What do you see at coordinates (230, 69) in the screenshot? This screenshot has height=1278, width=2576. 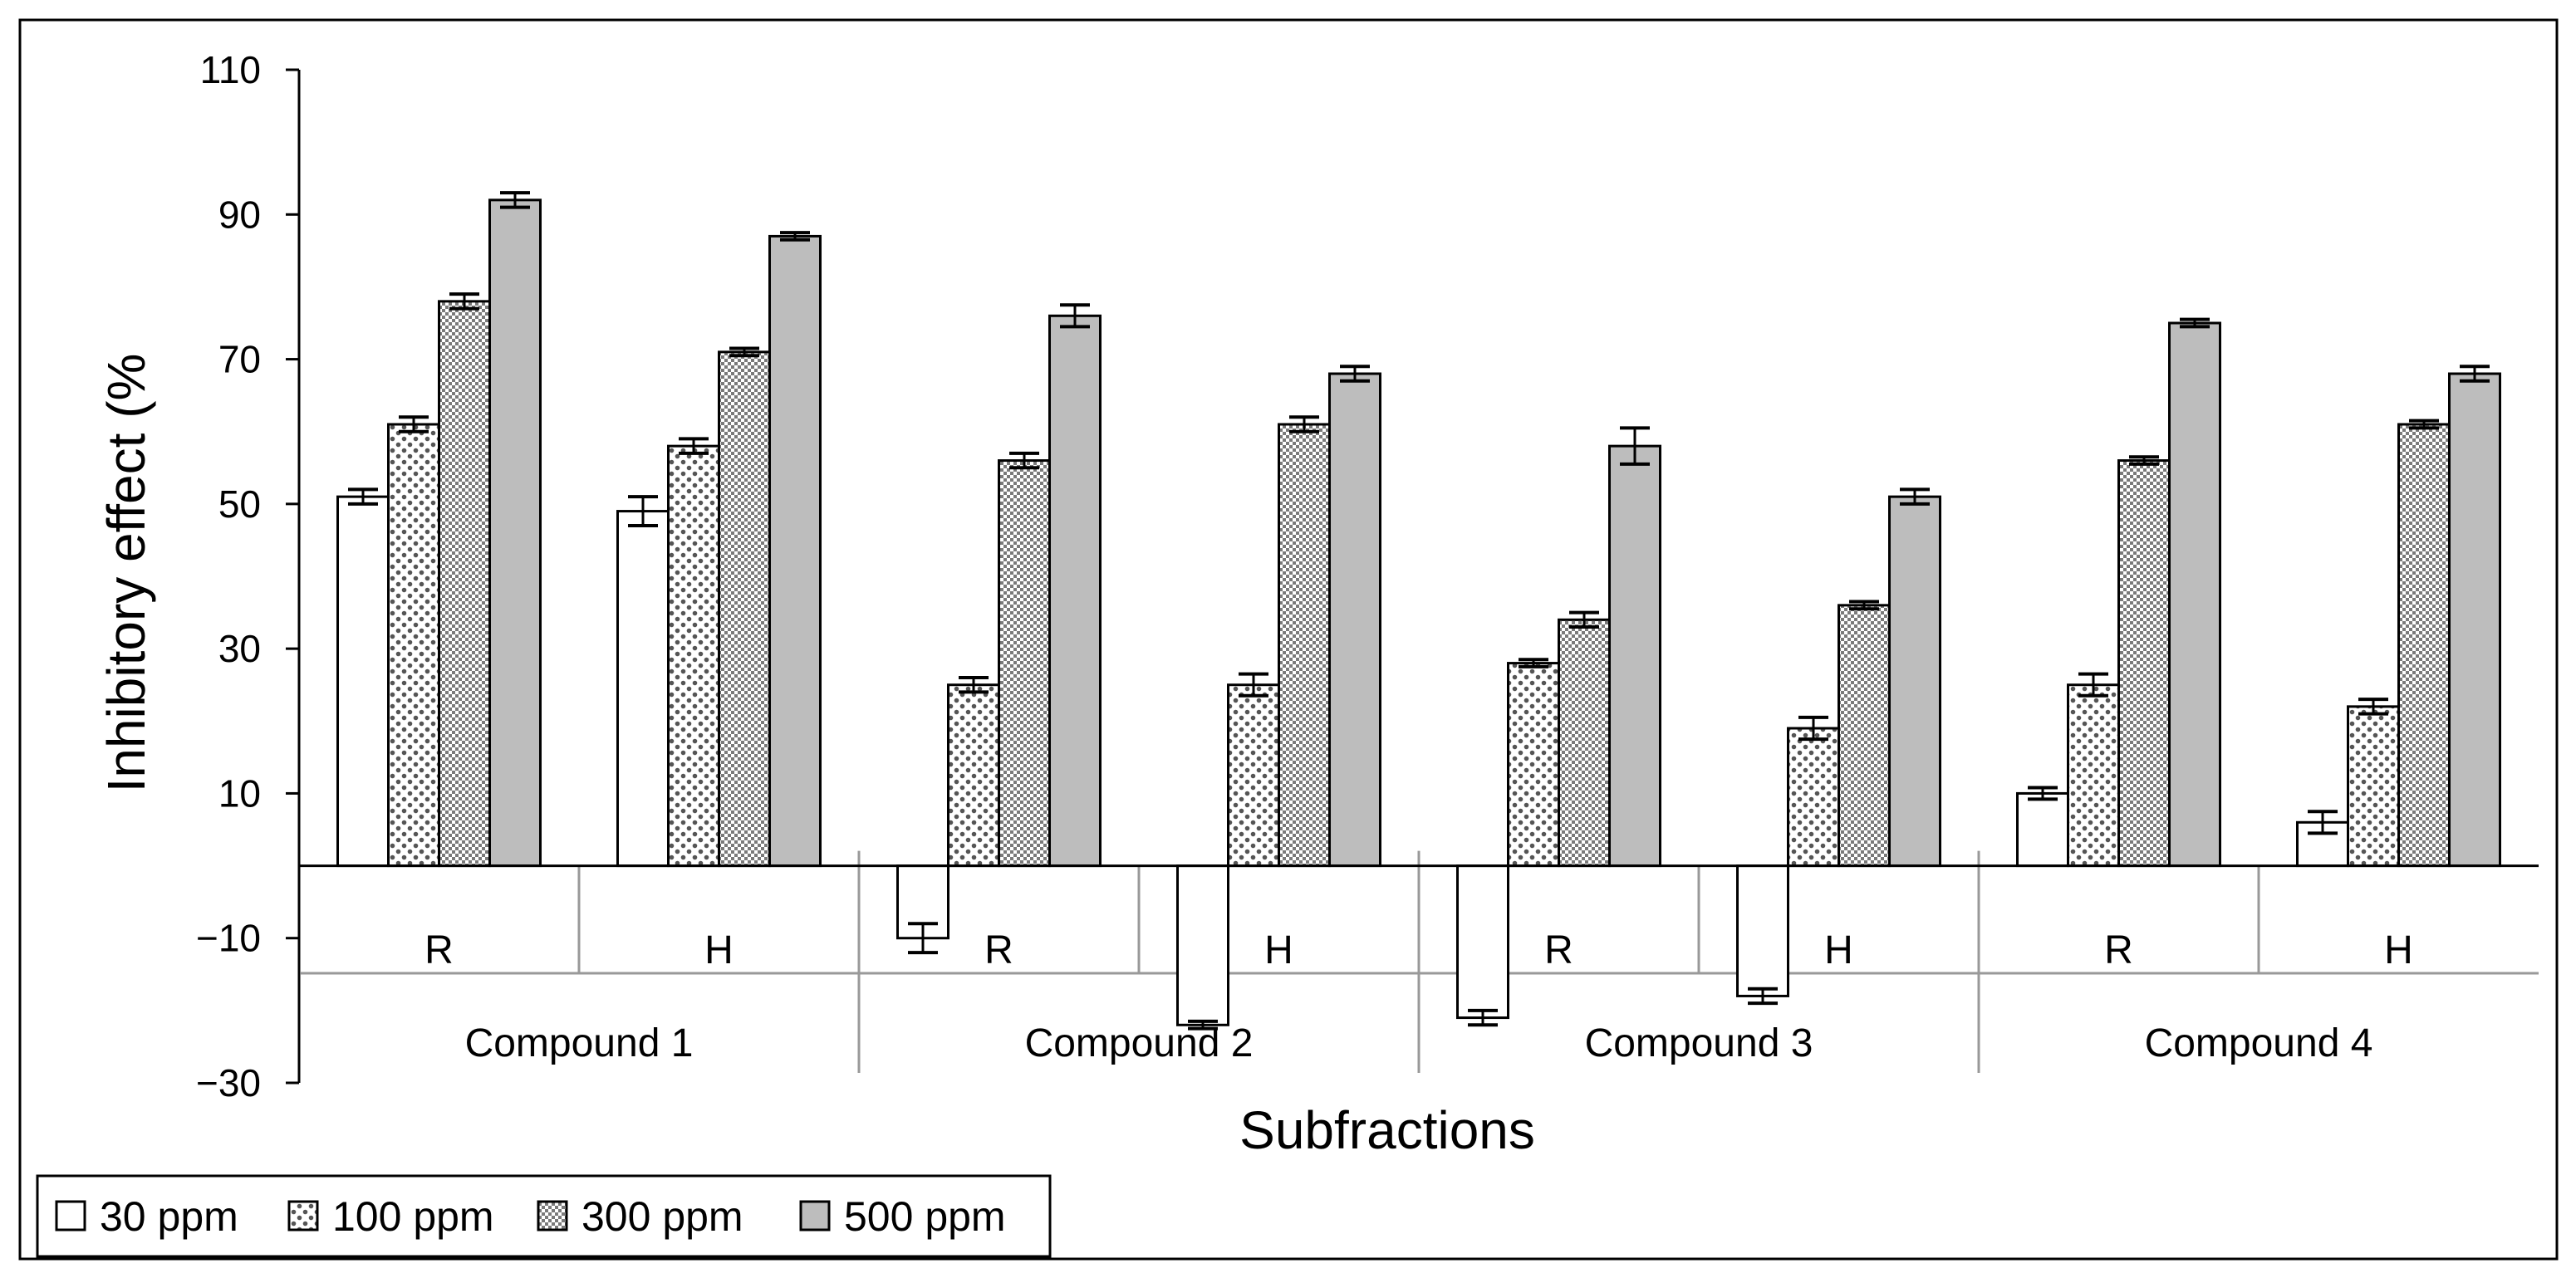 I see `y-tick-label: 110` at bounding box center [230, 69].